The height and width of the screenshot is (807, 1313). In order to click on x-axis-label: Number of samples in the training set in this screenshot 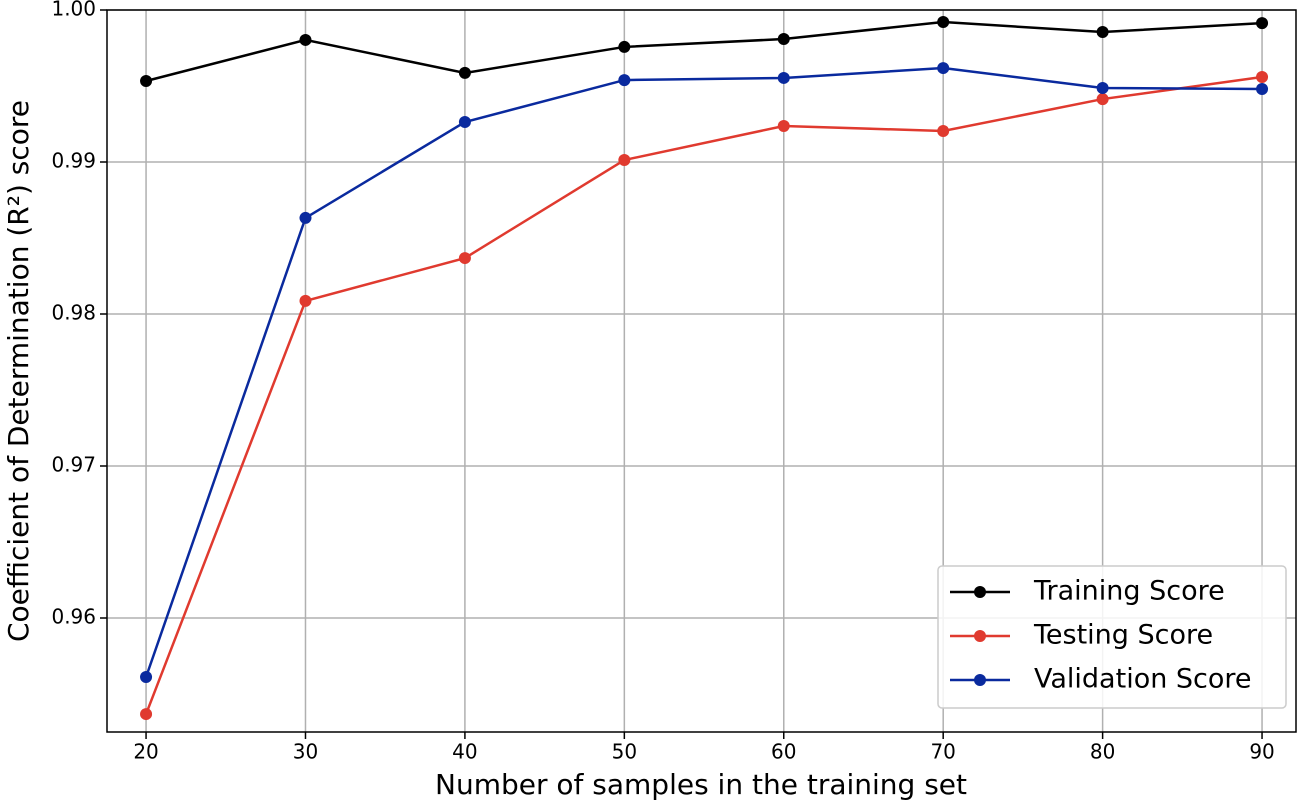, I will do `click(701, 784)`.